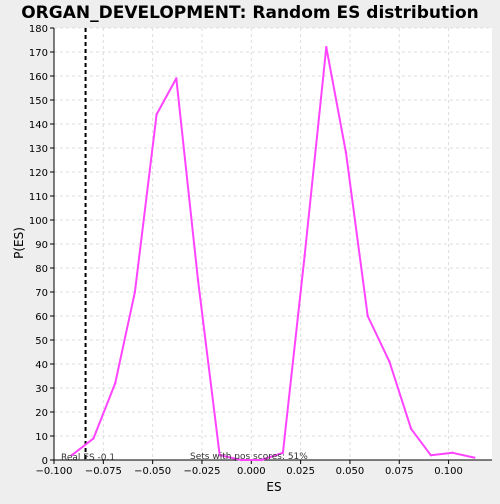  Describe the element at coordinates (38, 101) in the screenshot. I see `y-tick-label: 150` at that location.